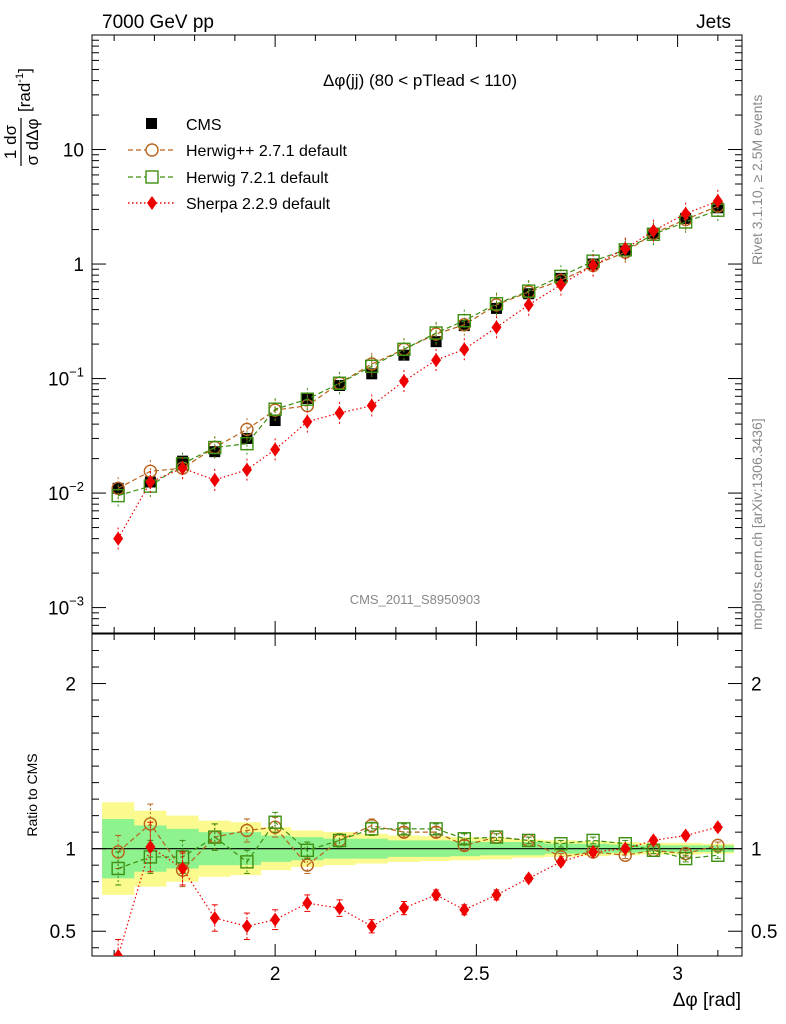  I want to click on ratio-y-tick-label-right-0: 0.5, so click(764, 932).